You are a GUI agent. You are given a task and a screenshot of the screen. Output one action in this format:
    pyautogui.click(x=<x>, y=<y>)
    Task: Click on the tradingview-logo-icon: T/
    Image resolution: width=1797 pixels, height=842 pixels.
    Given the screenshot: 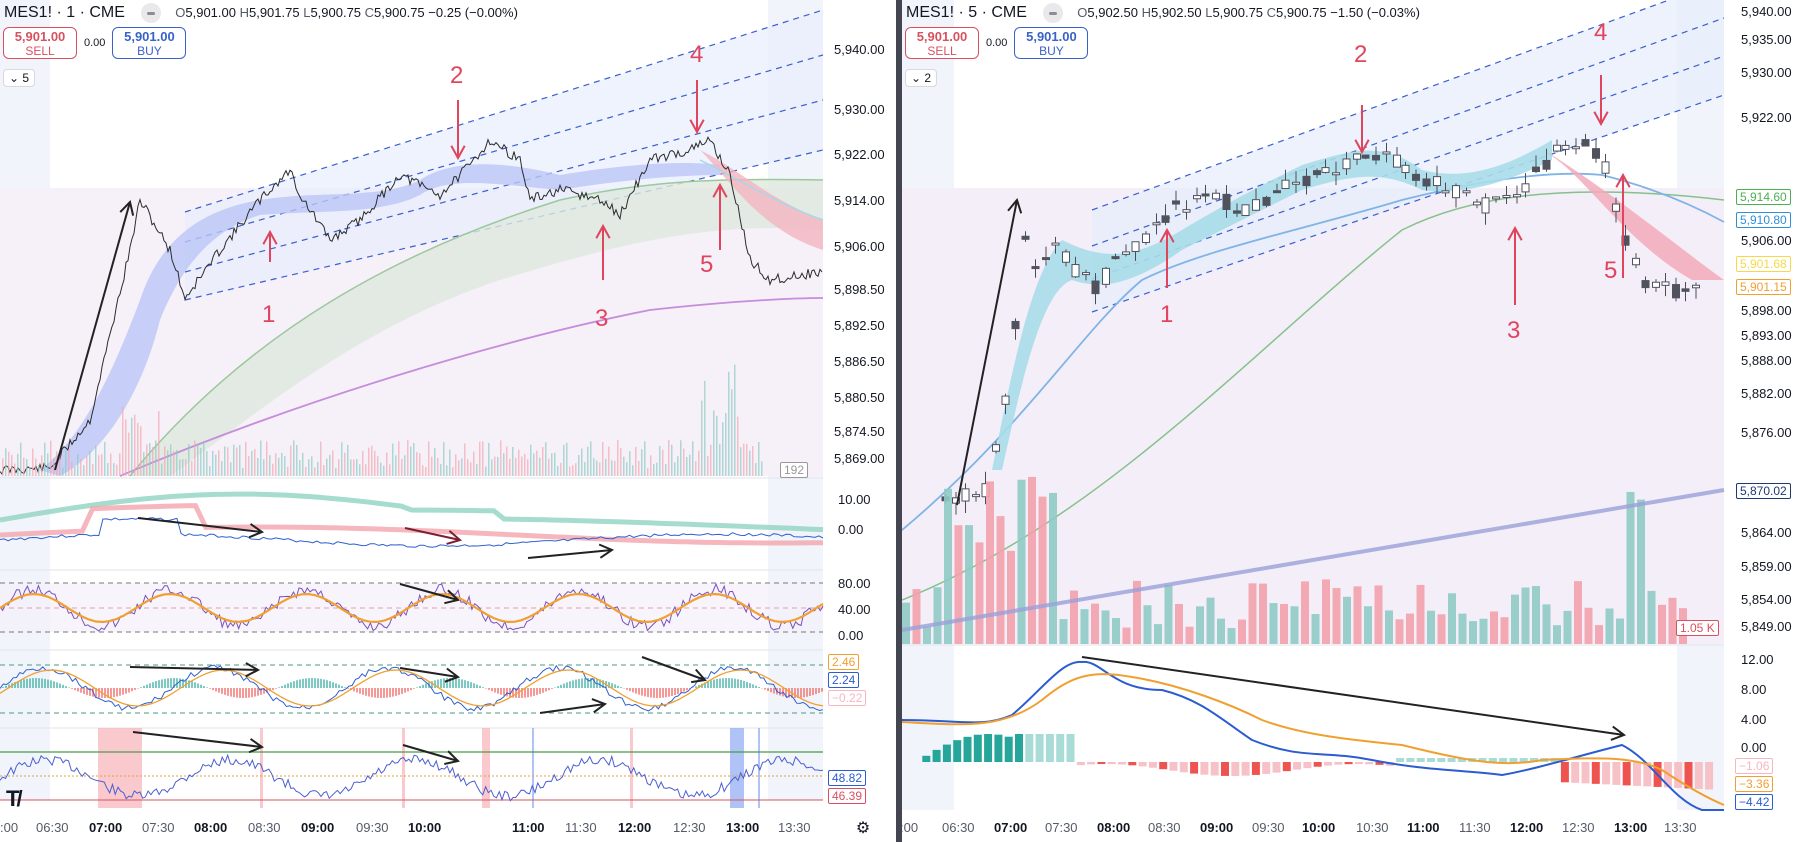 What is the action you would take?
    pyautogui.click(x=14, y=798)
    